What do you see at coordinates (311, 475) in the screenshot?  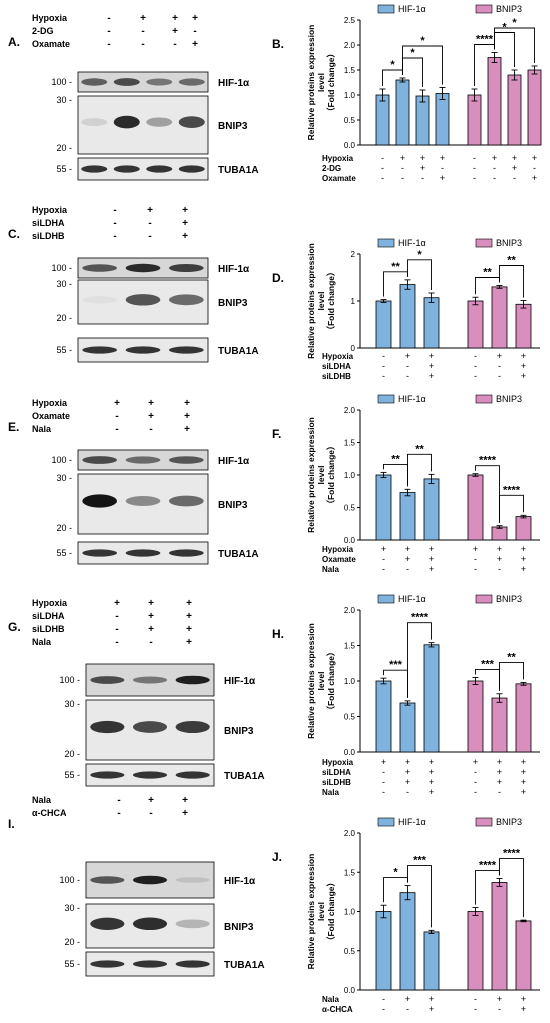 I see `y-title-line1: Relative proteins expression` at bounding box center [311, 475].